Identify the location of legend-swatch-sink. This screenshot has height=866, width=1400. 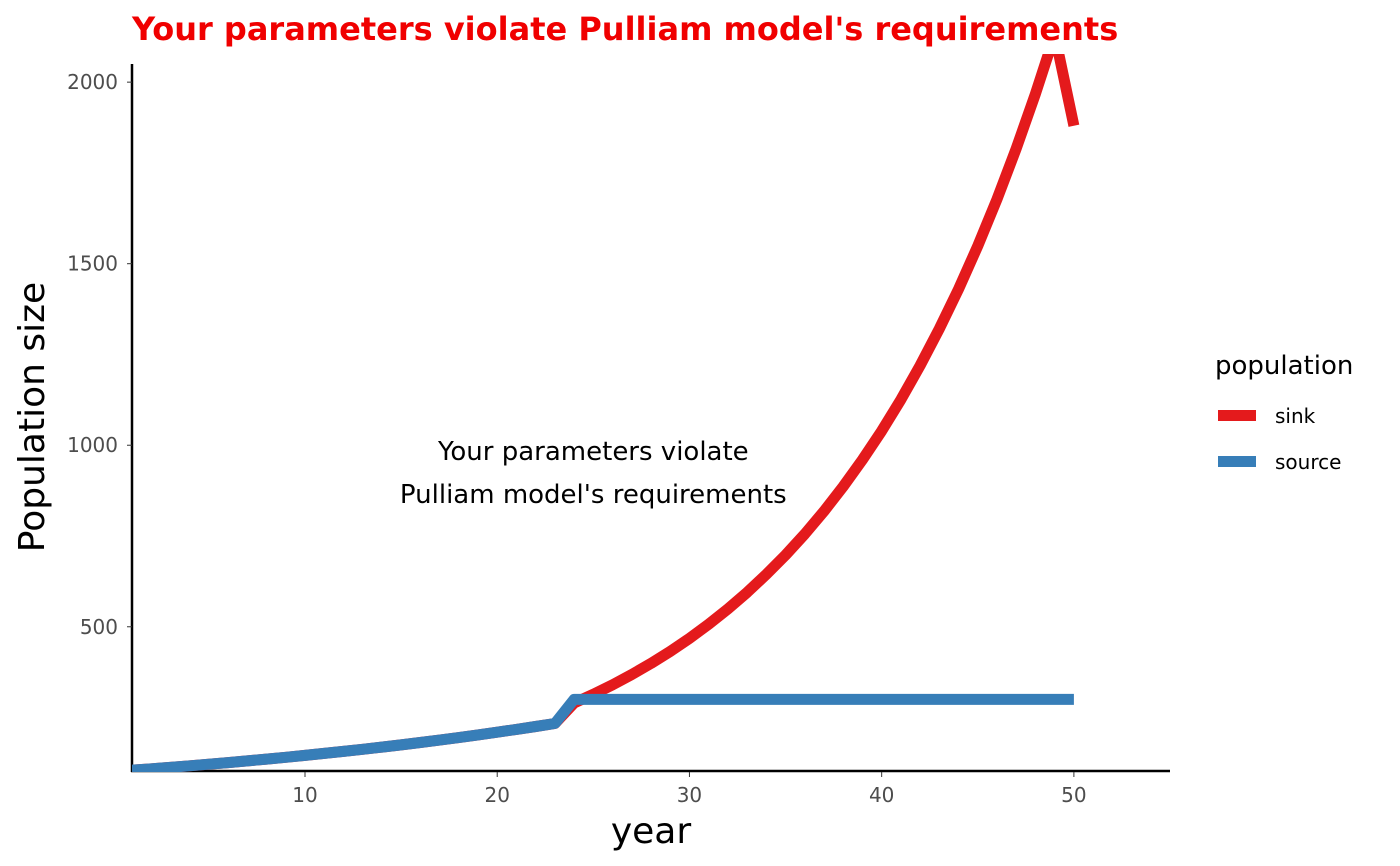
(1237, 415).